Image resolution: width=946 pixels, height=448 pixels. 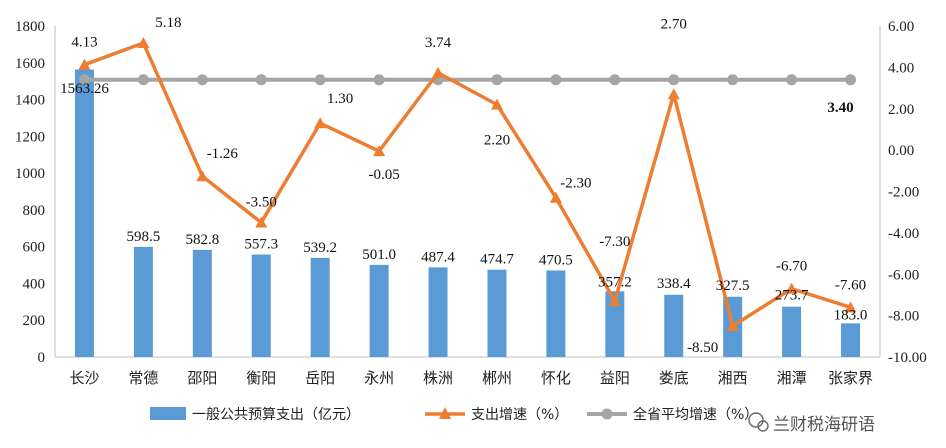 I want to click on category-label: 张家界, so click(x=850, y=378).